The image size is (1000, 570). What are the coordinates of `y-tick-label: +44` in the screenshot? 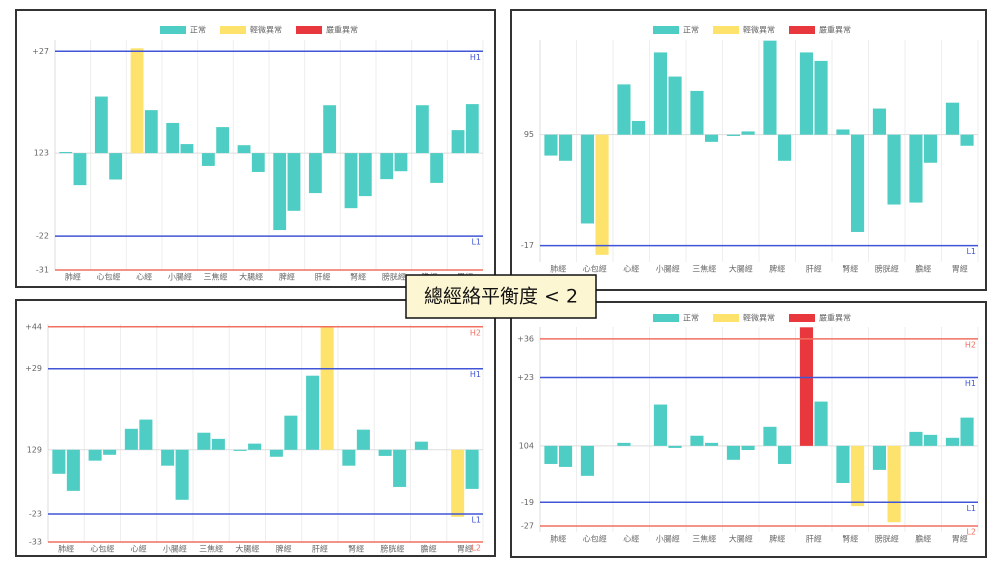 It's located at (33, 326).